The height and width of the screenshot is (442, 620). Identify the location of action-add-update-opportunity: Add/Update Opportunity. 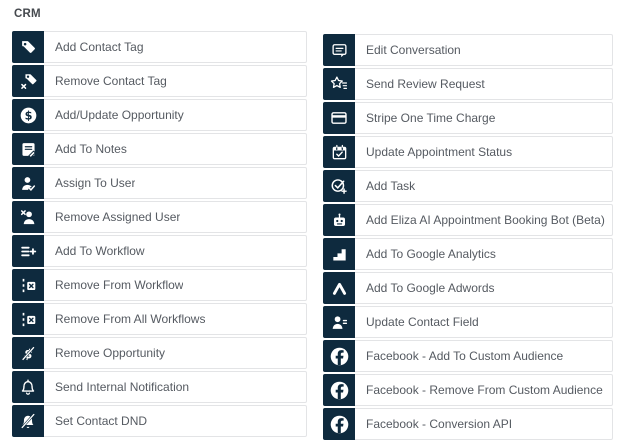
(159, 115).